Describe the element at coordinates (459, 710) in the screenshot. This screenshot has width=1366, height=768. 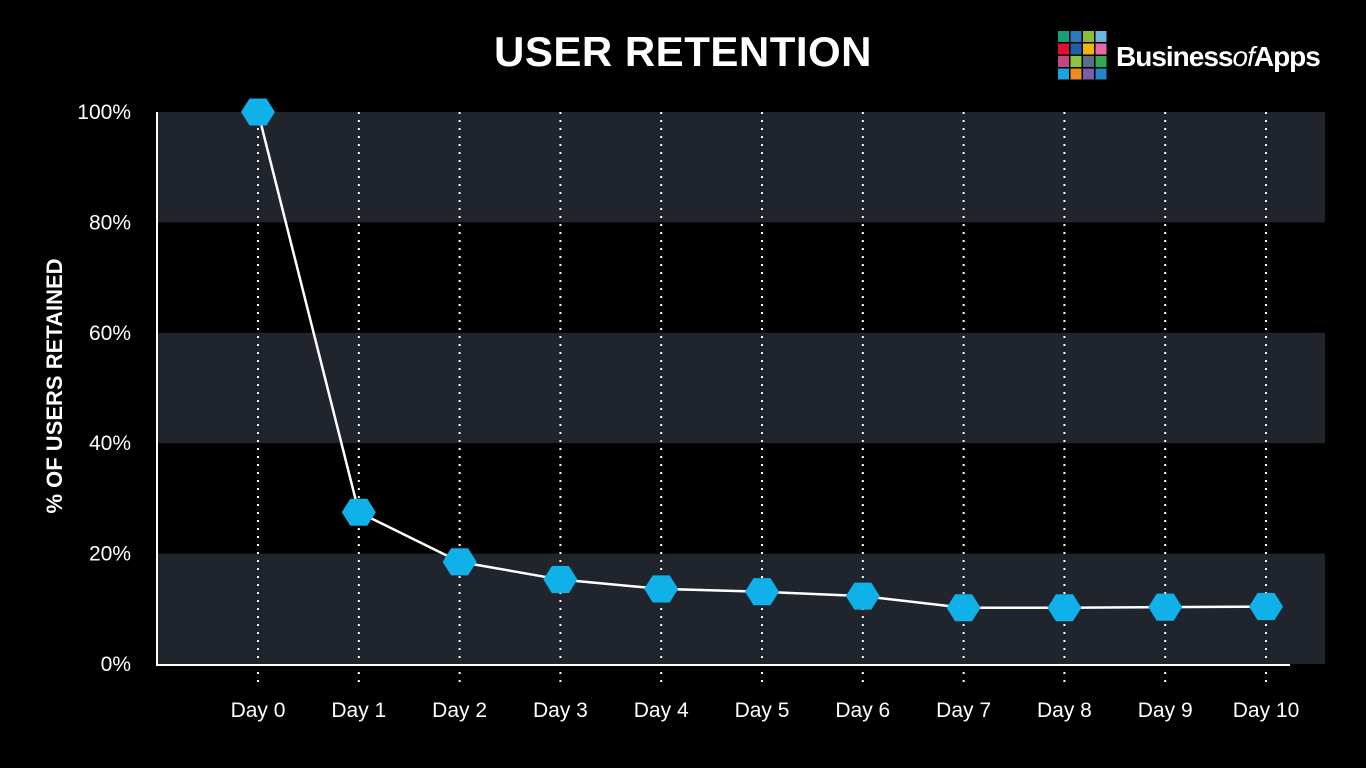
I see `x-tick-label: Day 2` at that location.